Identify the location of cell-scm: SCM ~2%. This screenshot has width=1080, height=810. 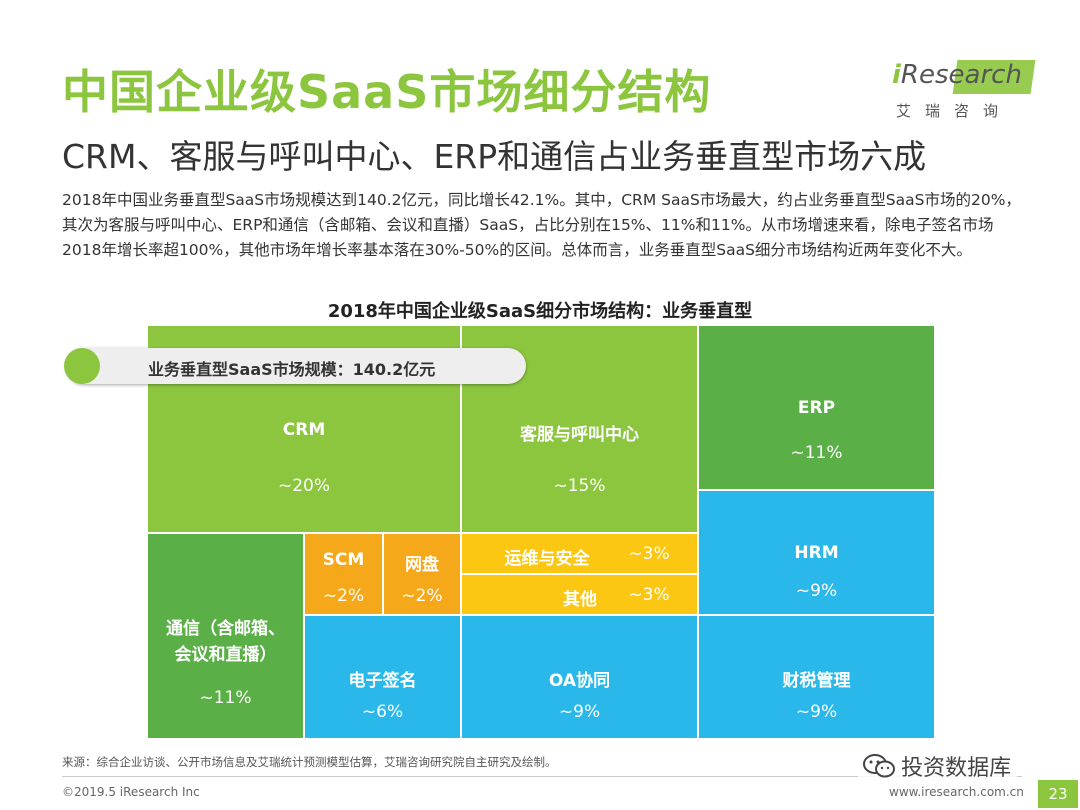
(343, 574).